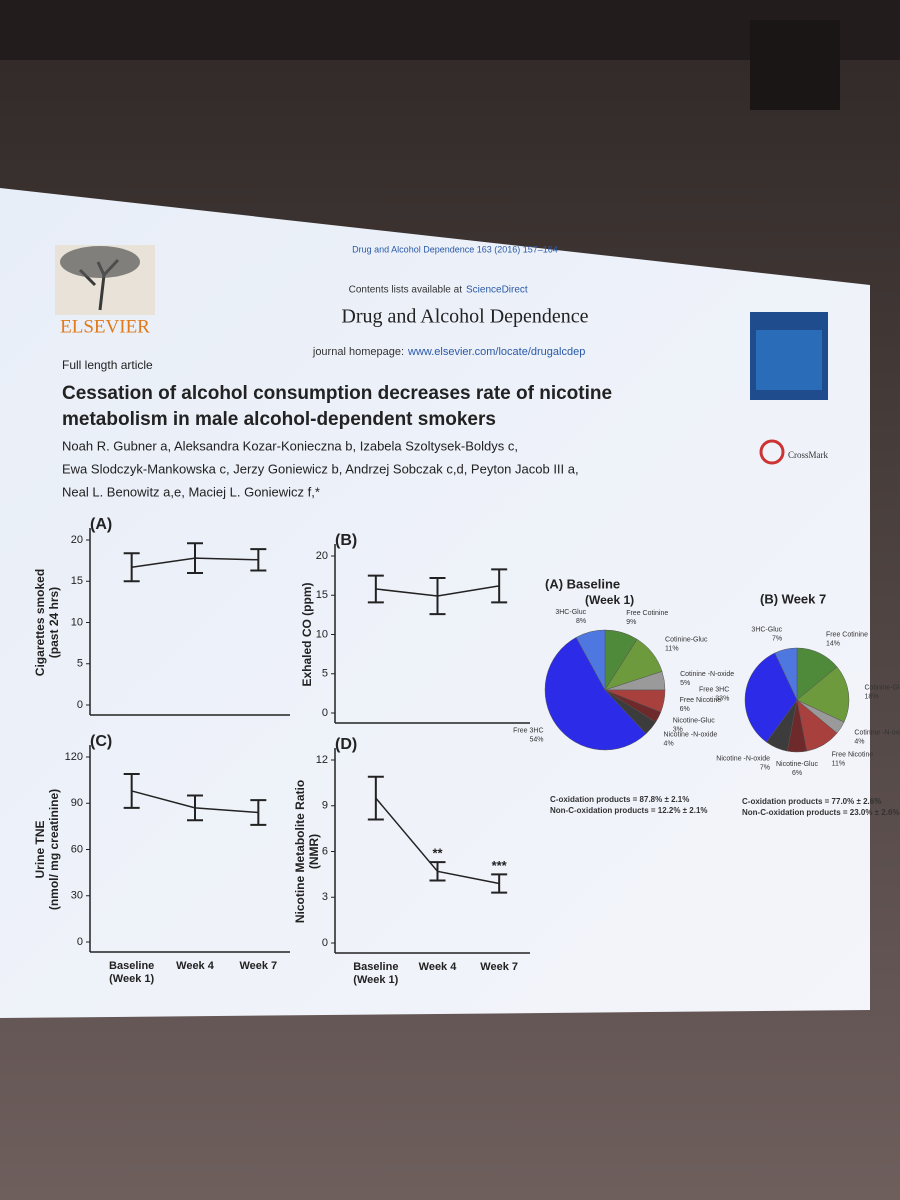 Image resolution: width=900 pixels, height=1200 pixels. What do you see at coordinates (808, 455) in the screenshot?
I see `crossmark: CrossMark` at bounding box center [808, 455].